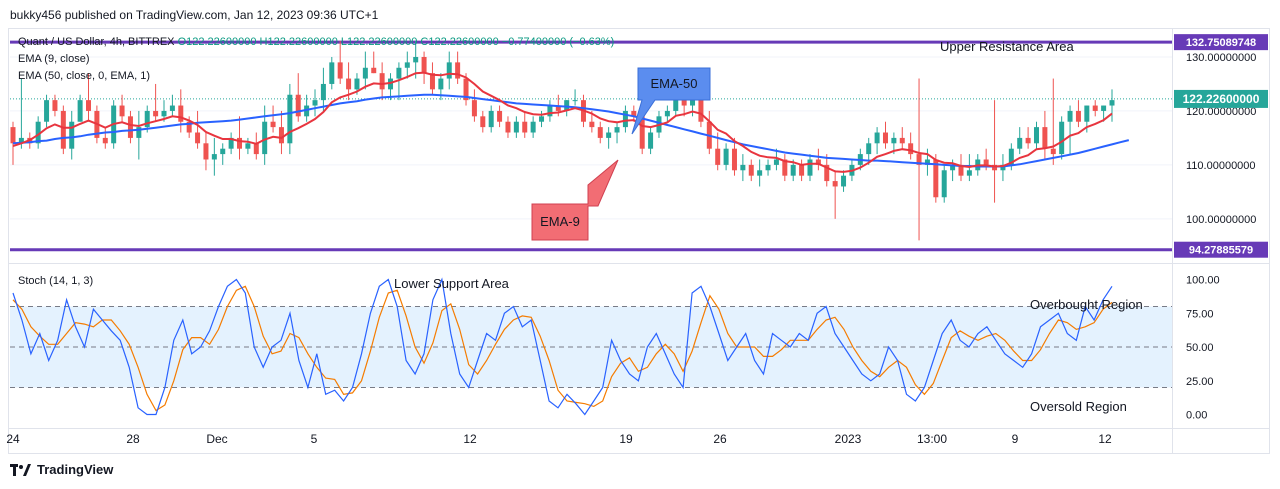 The height and width of the screenshot is (489, 1280). What do you see at coordinates (575, 200) in the screenshot?
I see `ema9-callout-box` at bounding box center [575, 200].